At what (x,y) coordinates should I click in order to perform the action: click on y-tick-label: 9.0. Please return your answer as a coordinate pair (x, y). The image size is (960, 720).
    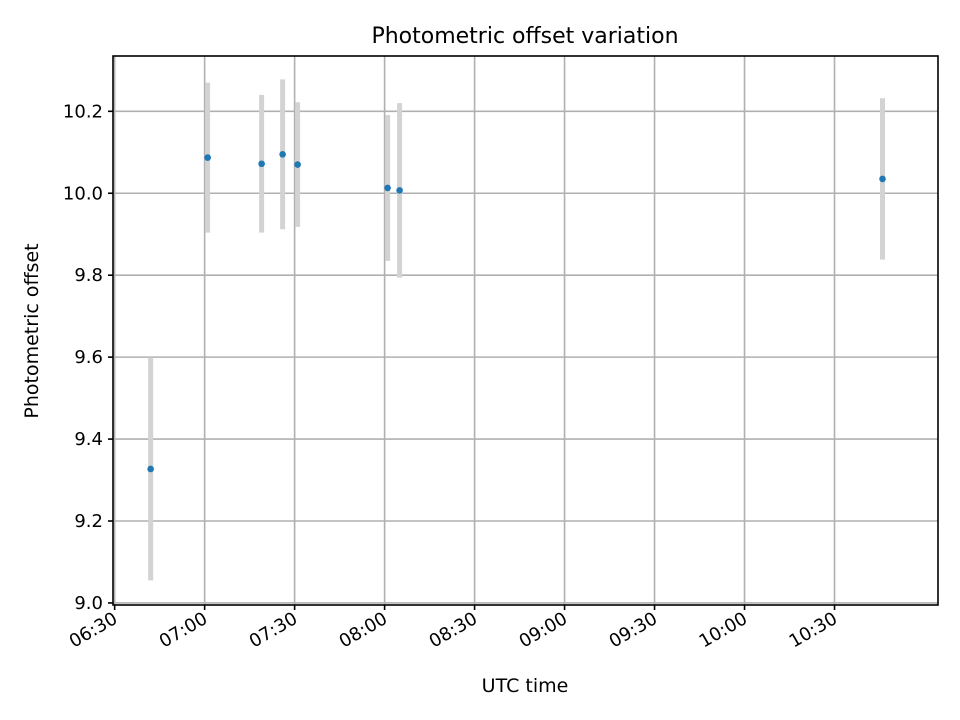
    Looking at the image, I should click on (88, 603).